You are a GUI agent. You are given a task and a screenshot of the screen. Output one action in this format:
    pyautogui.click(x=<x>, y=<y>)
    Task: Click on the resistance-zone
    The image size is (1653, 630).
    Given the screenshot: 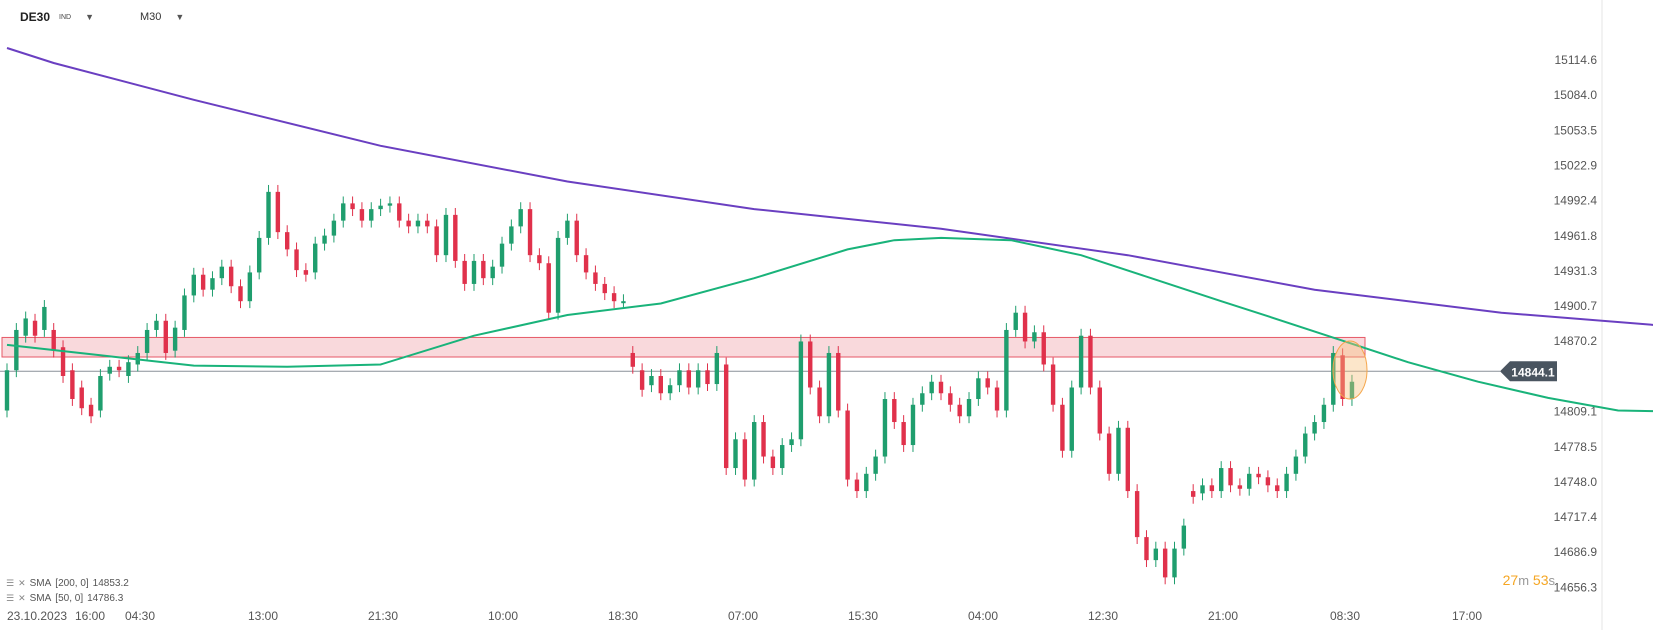 What is the action you would take?
    pyautogui.click(x=683, y=347)
    